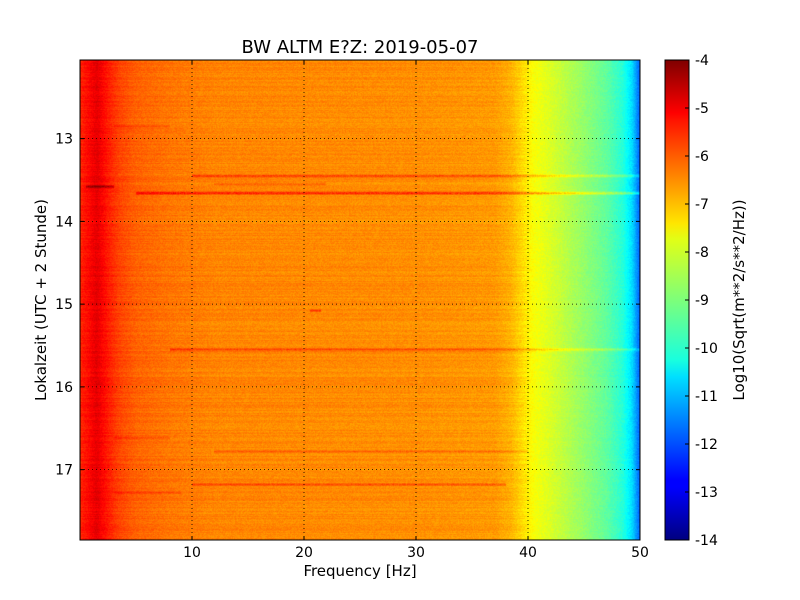 The width and height of the screenshot is (800, 600). I want to click on x-tick-label: 30, so click(416, 553).